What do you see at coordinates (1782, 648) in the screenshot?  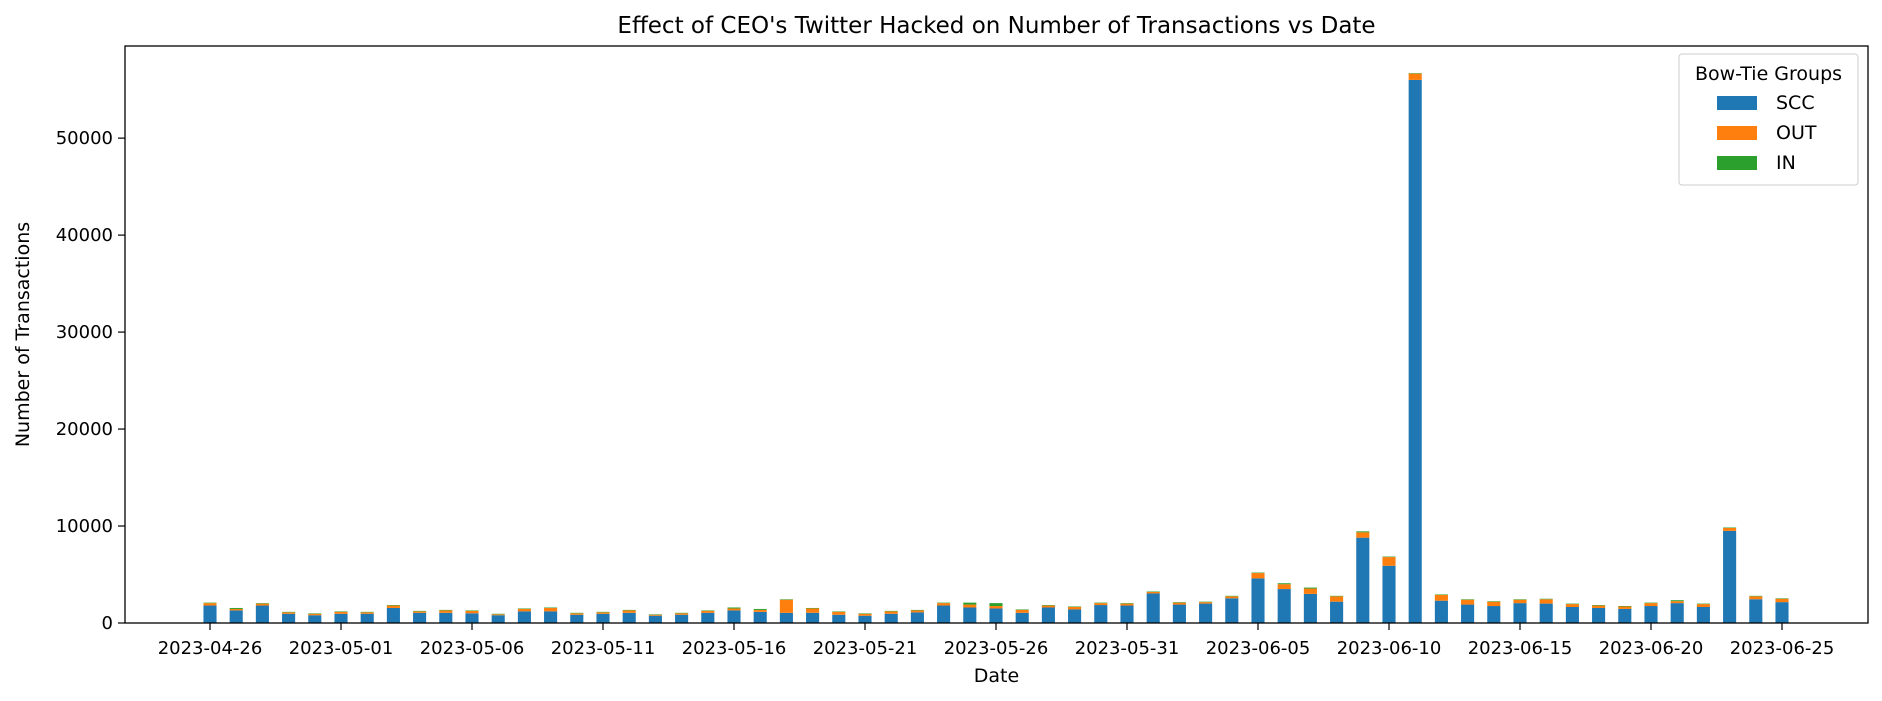 I see `x-tick-label: 2023-06-25` at bounding box center [1782, 648].